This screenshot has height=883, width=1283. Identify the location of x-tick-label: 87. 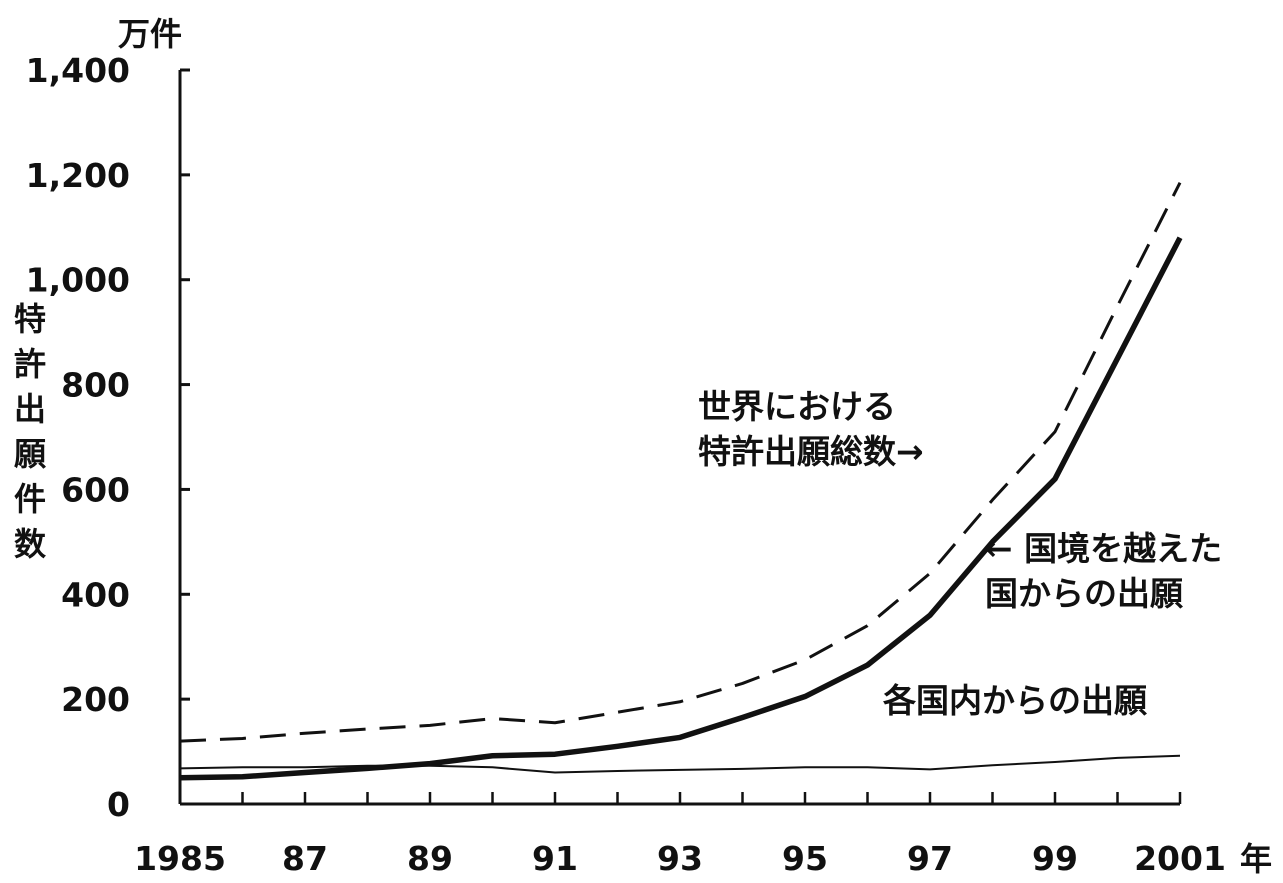
(305, 858).